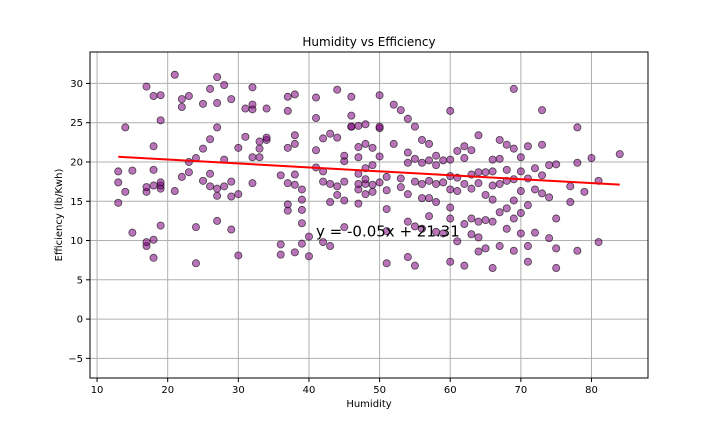 Image resolution: width=720 pixels, height=436 pixels. What do you see at coordinates (388, 232) in the screenshot?
I see `regression-equation: y = -0.05x + 21.31` at bounding box center [388, 232].